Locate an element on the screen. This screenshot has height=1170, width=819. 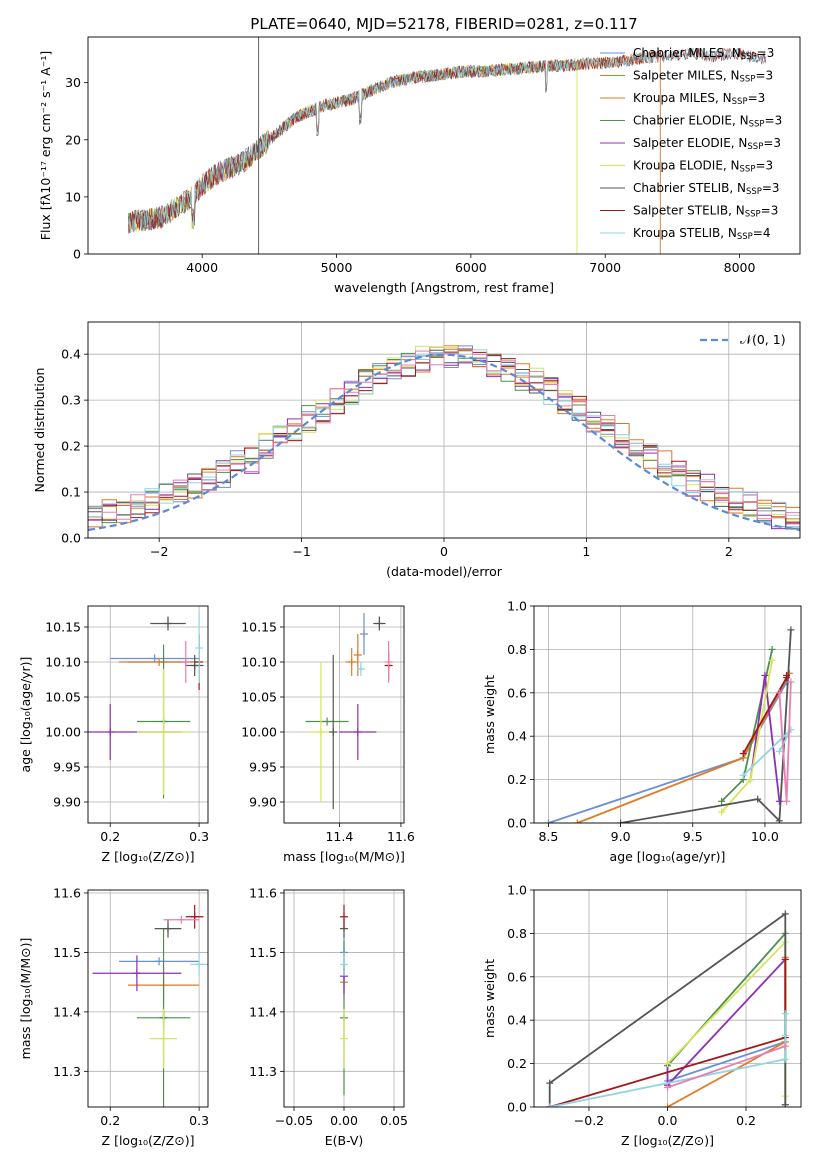
y-tick-label: 20 is located at coordinates (73, 139).